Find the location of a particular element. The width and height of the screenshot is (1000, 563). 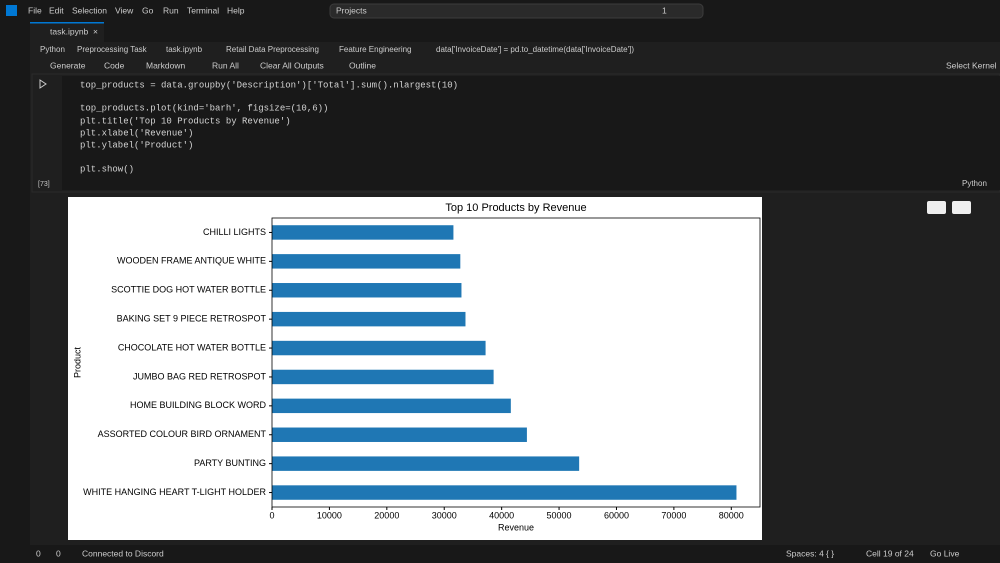

braces: { } is located at coordinates (830, 553).